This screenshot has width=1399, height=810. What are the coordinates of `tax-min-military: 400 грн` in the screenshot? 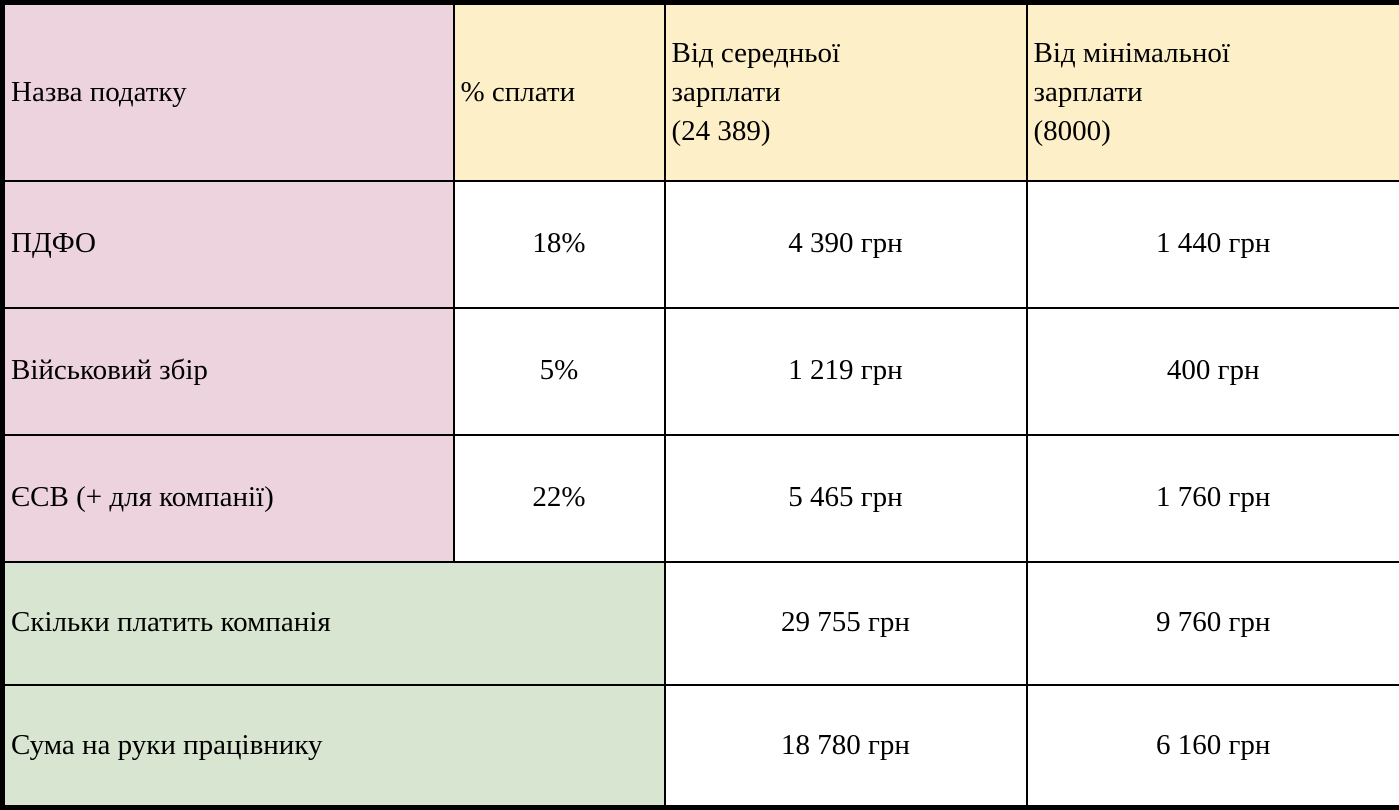 It's located at (1213, 371).